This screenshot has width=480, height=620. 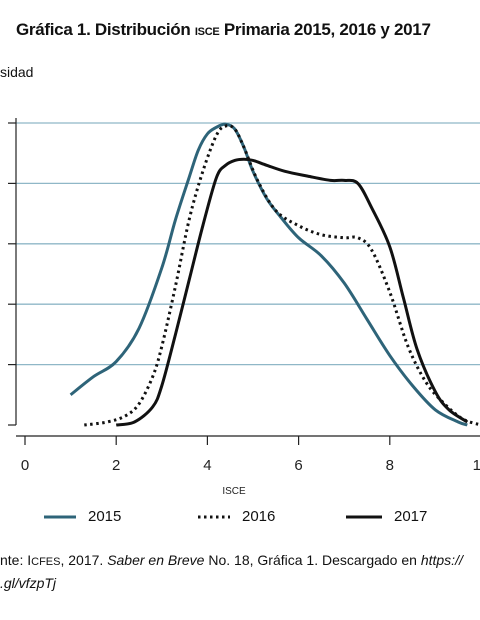 I want to click on legend: 2015 2016 2017, so click(x=240, y=518).